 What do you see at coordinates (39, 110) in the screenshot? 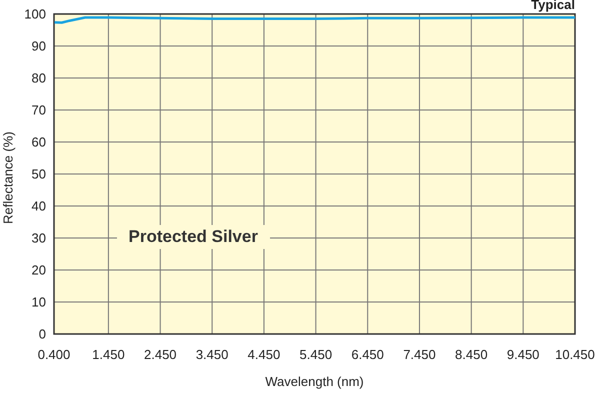
I see `y-tick-label: 70` at bounding box center [39, 110].